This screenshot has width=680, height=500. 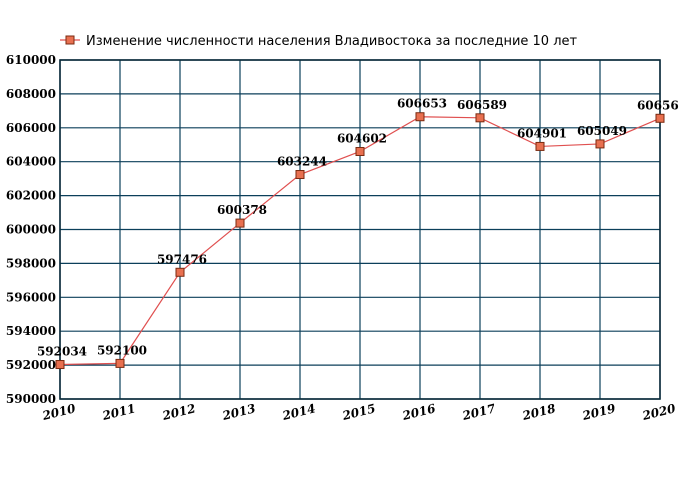 What do you see at coordinates (31, 263) in the screenshot?
I see `y-tick-label: 598000` at bounding box center [31, 263].